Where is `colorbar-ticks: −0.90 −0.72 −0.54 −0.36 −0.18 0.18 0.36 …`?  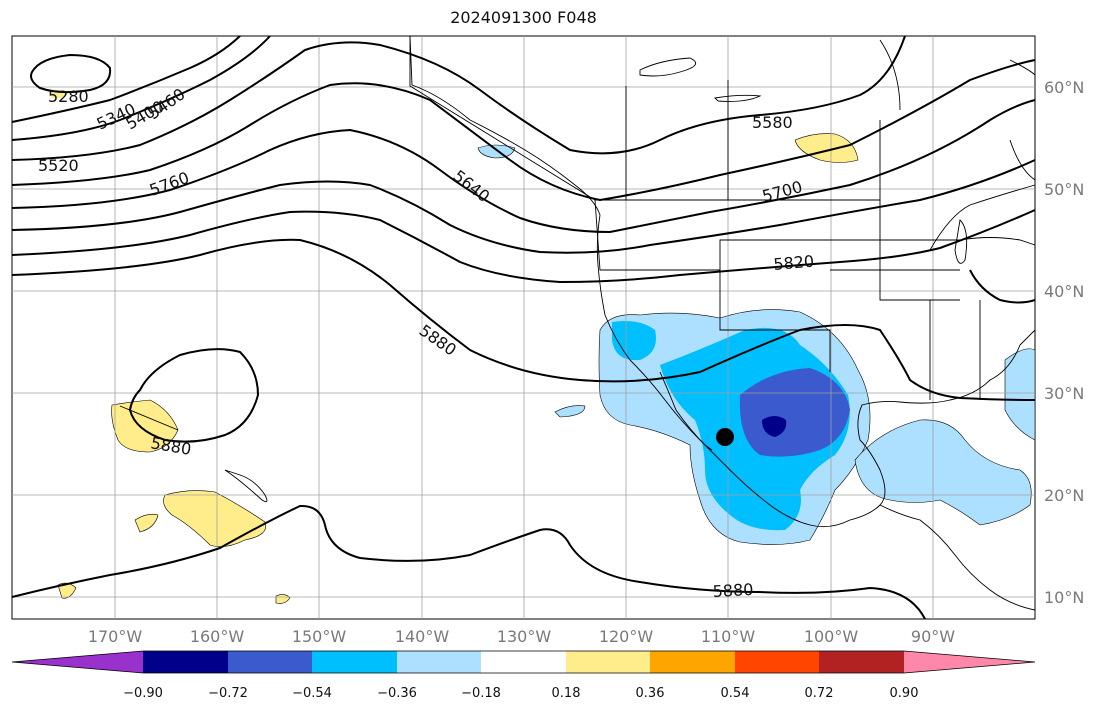
colorbar-ticks: −0.90 −0.72 −0.54 −0.36 −0.18 0.18 0.36 … is located at coordinates (520, 693).